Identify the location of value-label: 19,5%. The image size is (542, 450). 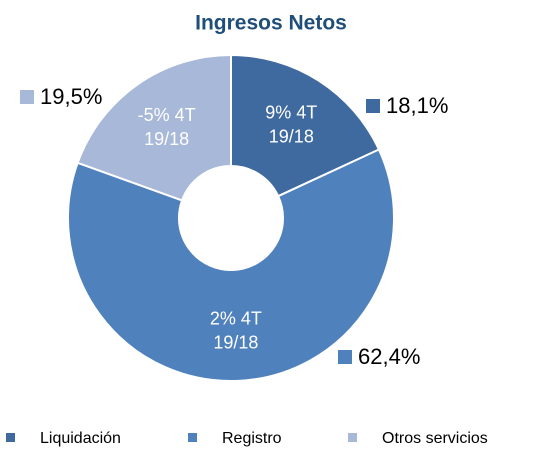
(71, 96).